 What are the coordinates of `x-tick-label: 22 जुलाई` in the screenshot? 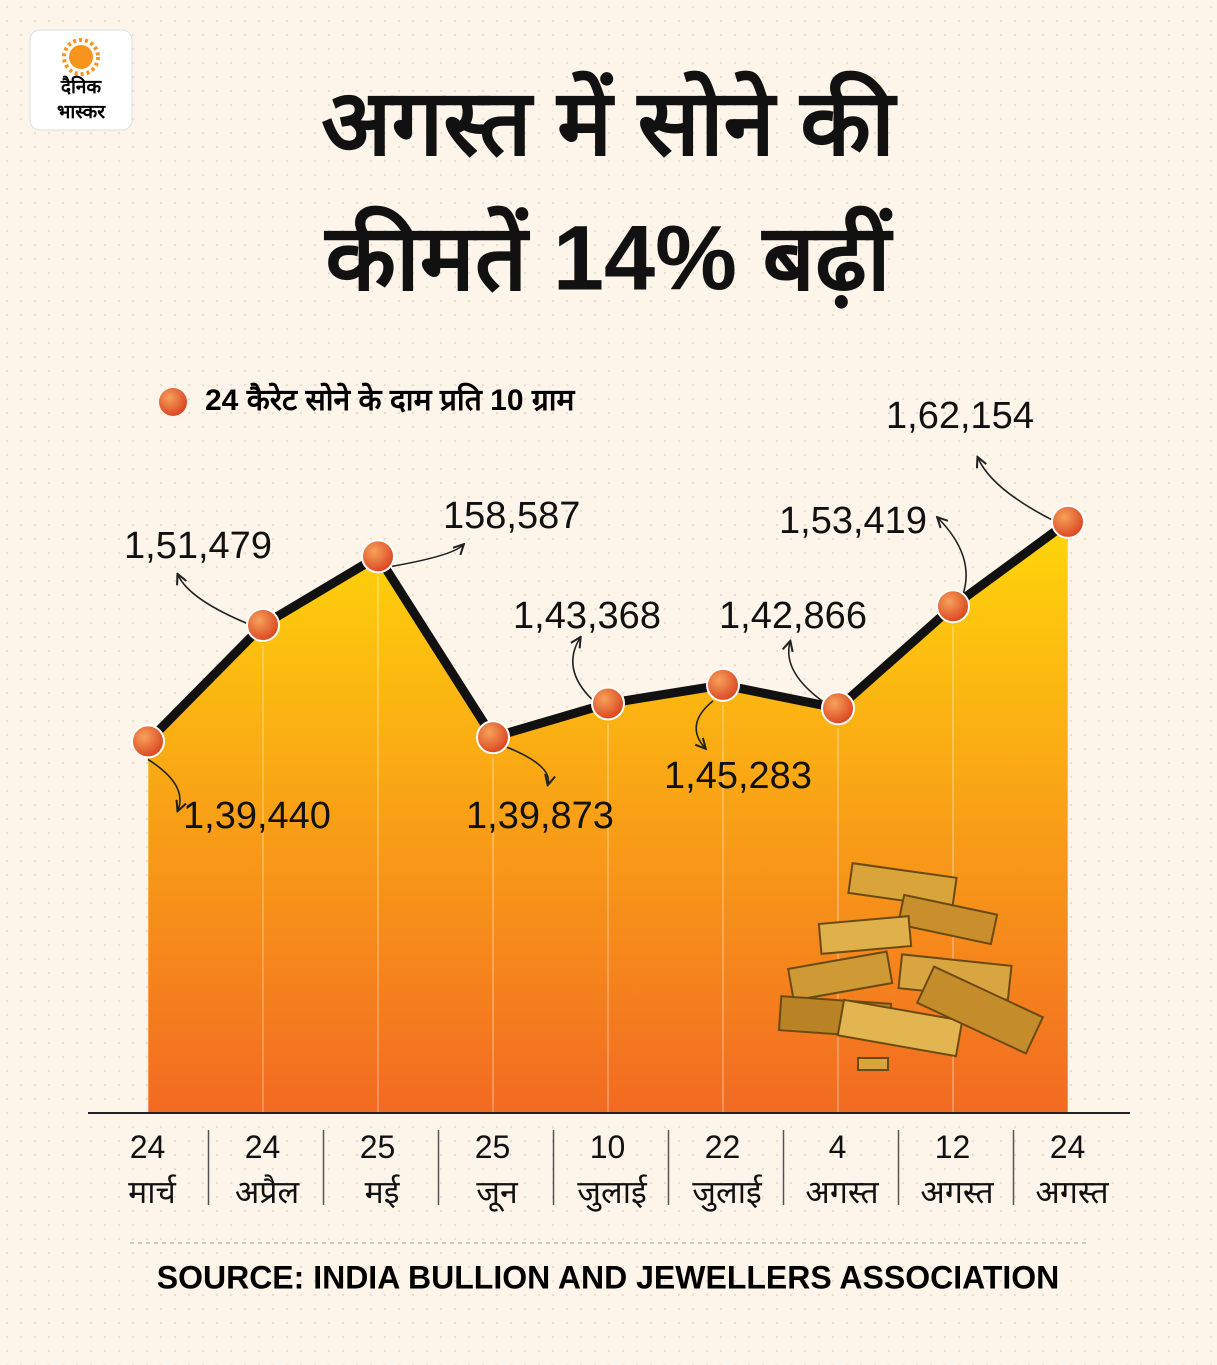 It's located at (727, 1170).